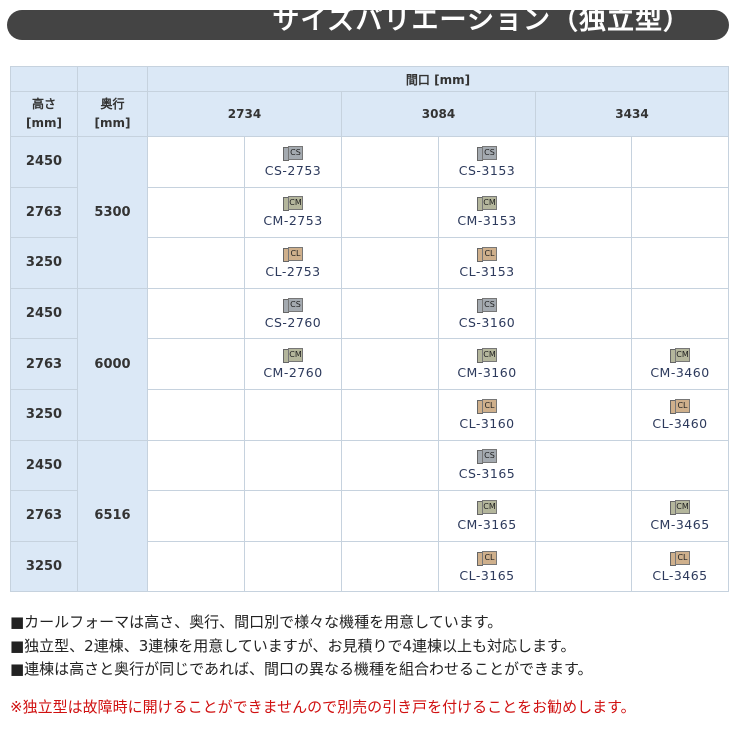 Image resolution: width=740 pixels, height=740 pixels. I want to click on depth-cell: 6516, so click(112, 516).